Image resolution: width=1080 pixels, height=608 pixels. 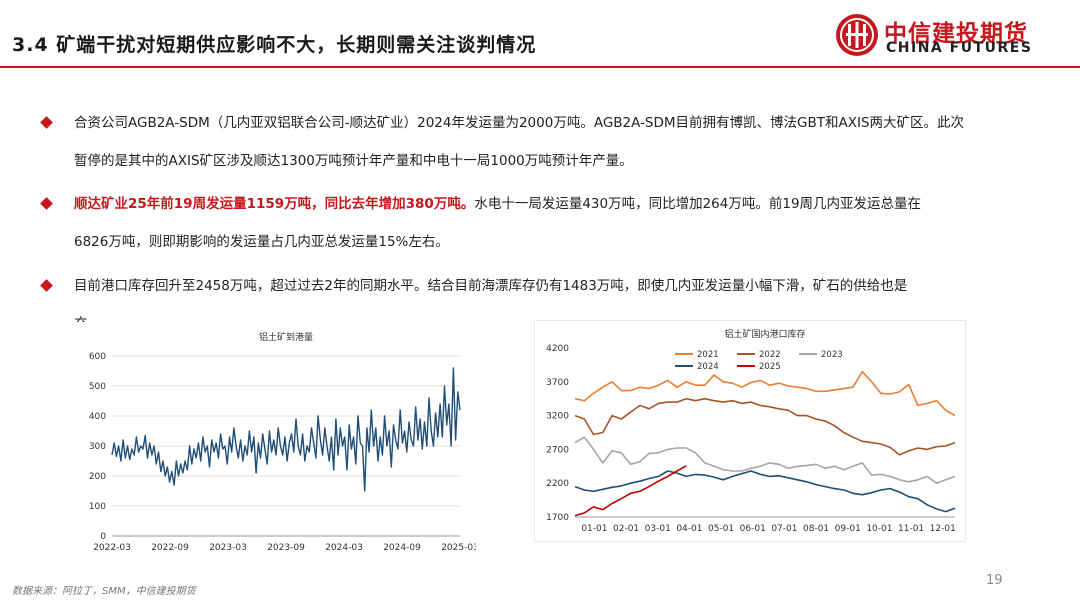 What do you see at coordinates (770, 367) in the screenshot?
I see `legend-label: 2025` at bounding box center [770, 367].